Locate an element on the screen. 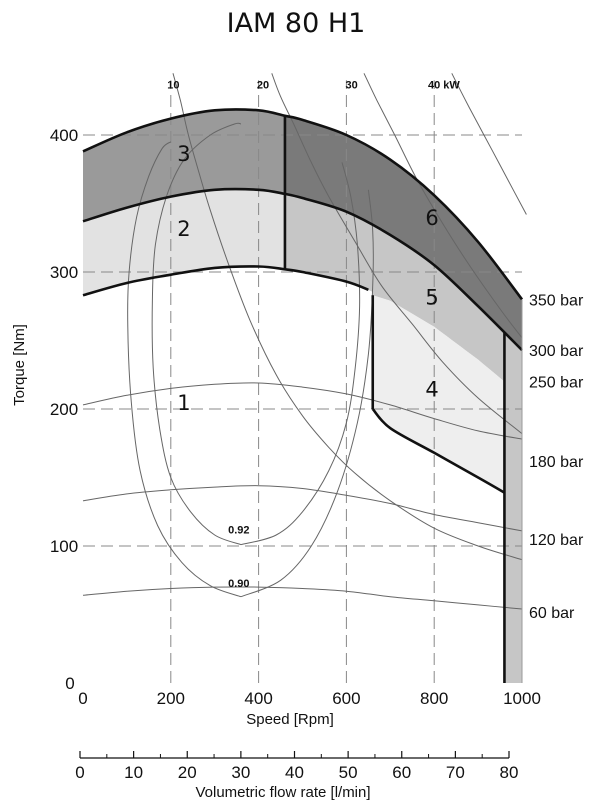 This screenshot has width=591, height=811. zone-4-area is located at coordinates (438, 394).